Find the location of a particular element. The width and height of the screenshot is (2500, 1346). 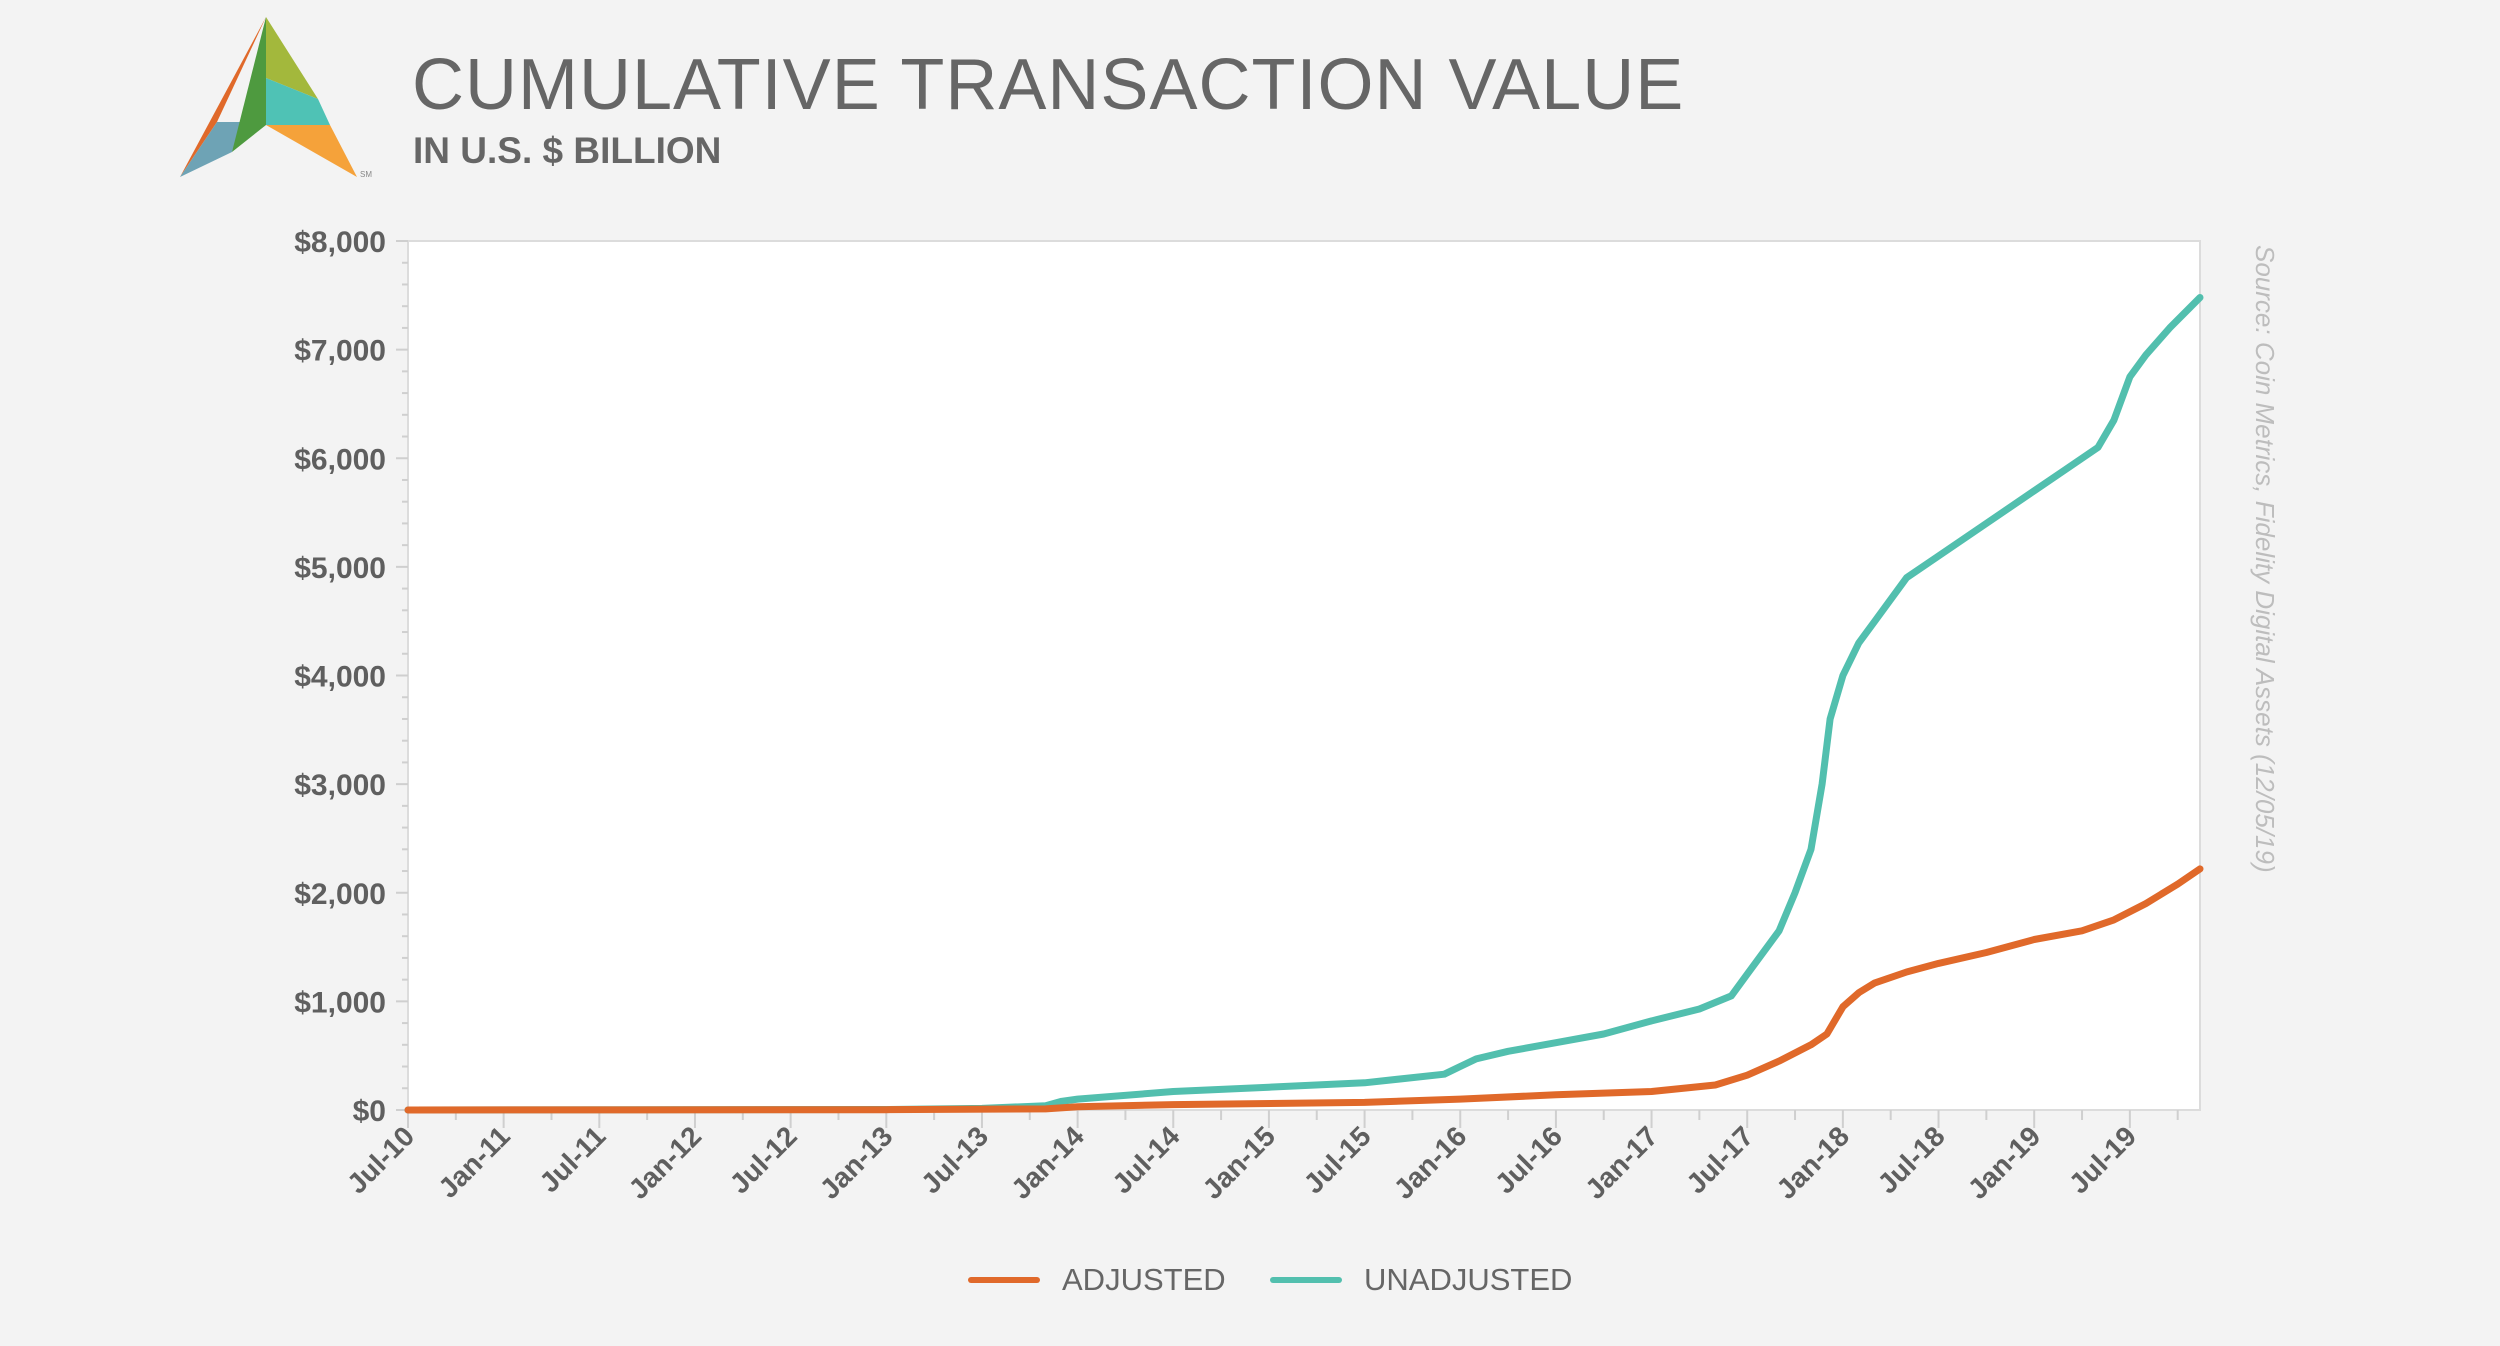

x-tick-label: Jan-14 is located at coordinates (1047, 1162).